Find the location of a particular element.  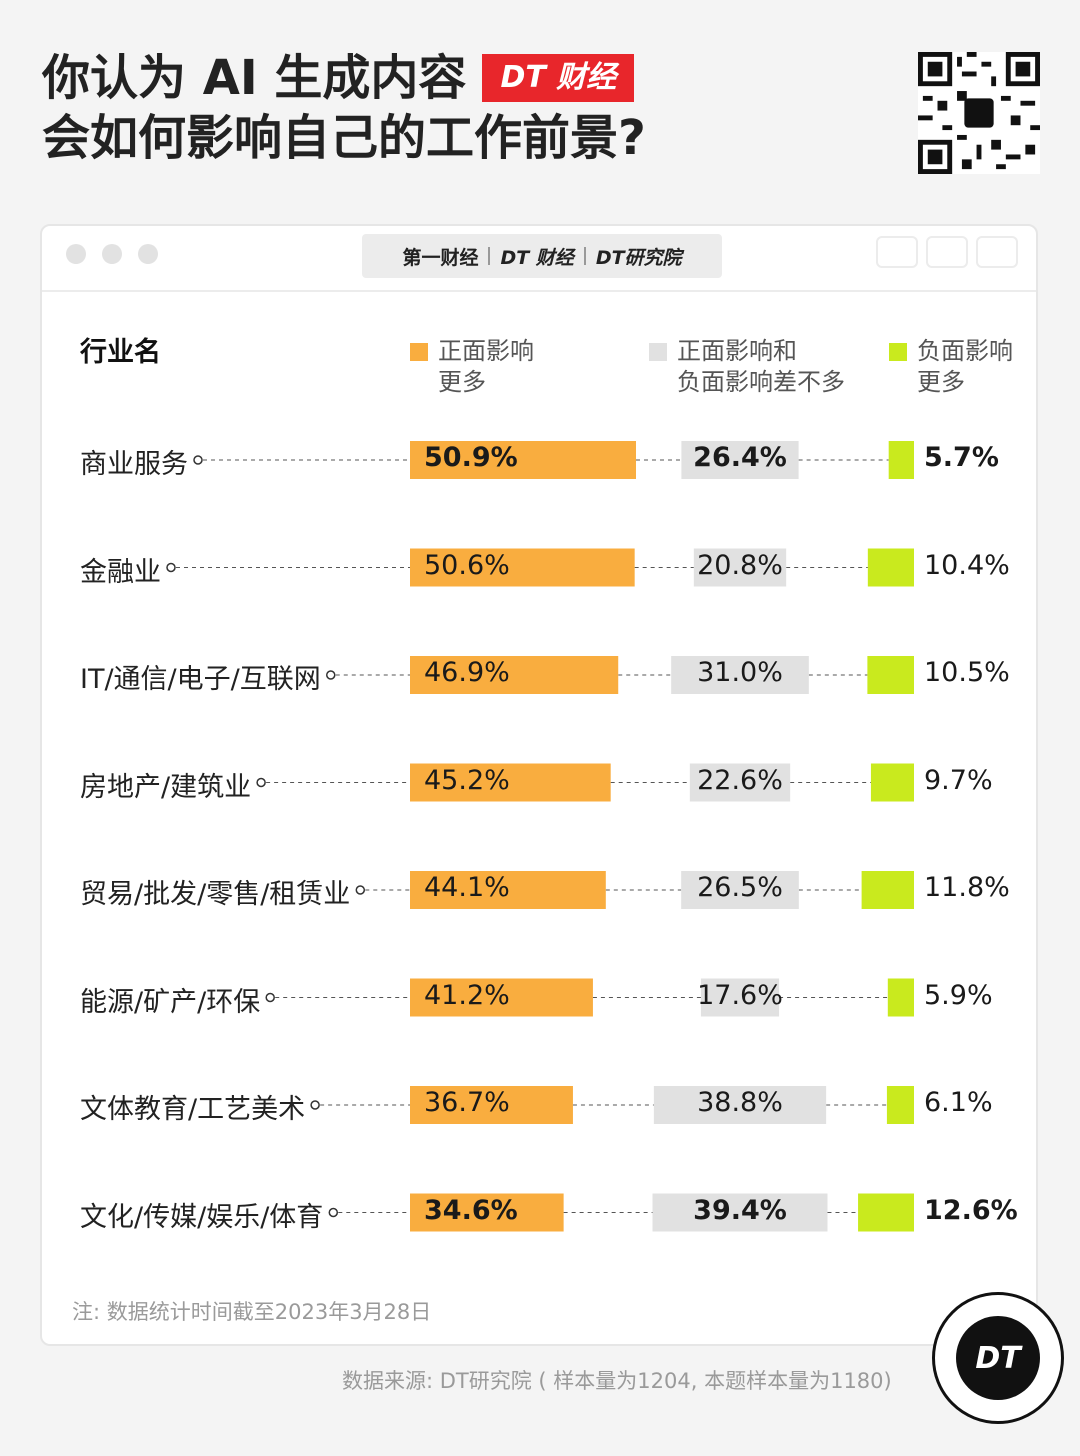

maximize-icon is located at coordinates (148, 254).